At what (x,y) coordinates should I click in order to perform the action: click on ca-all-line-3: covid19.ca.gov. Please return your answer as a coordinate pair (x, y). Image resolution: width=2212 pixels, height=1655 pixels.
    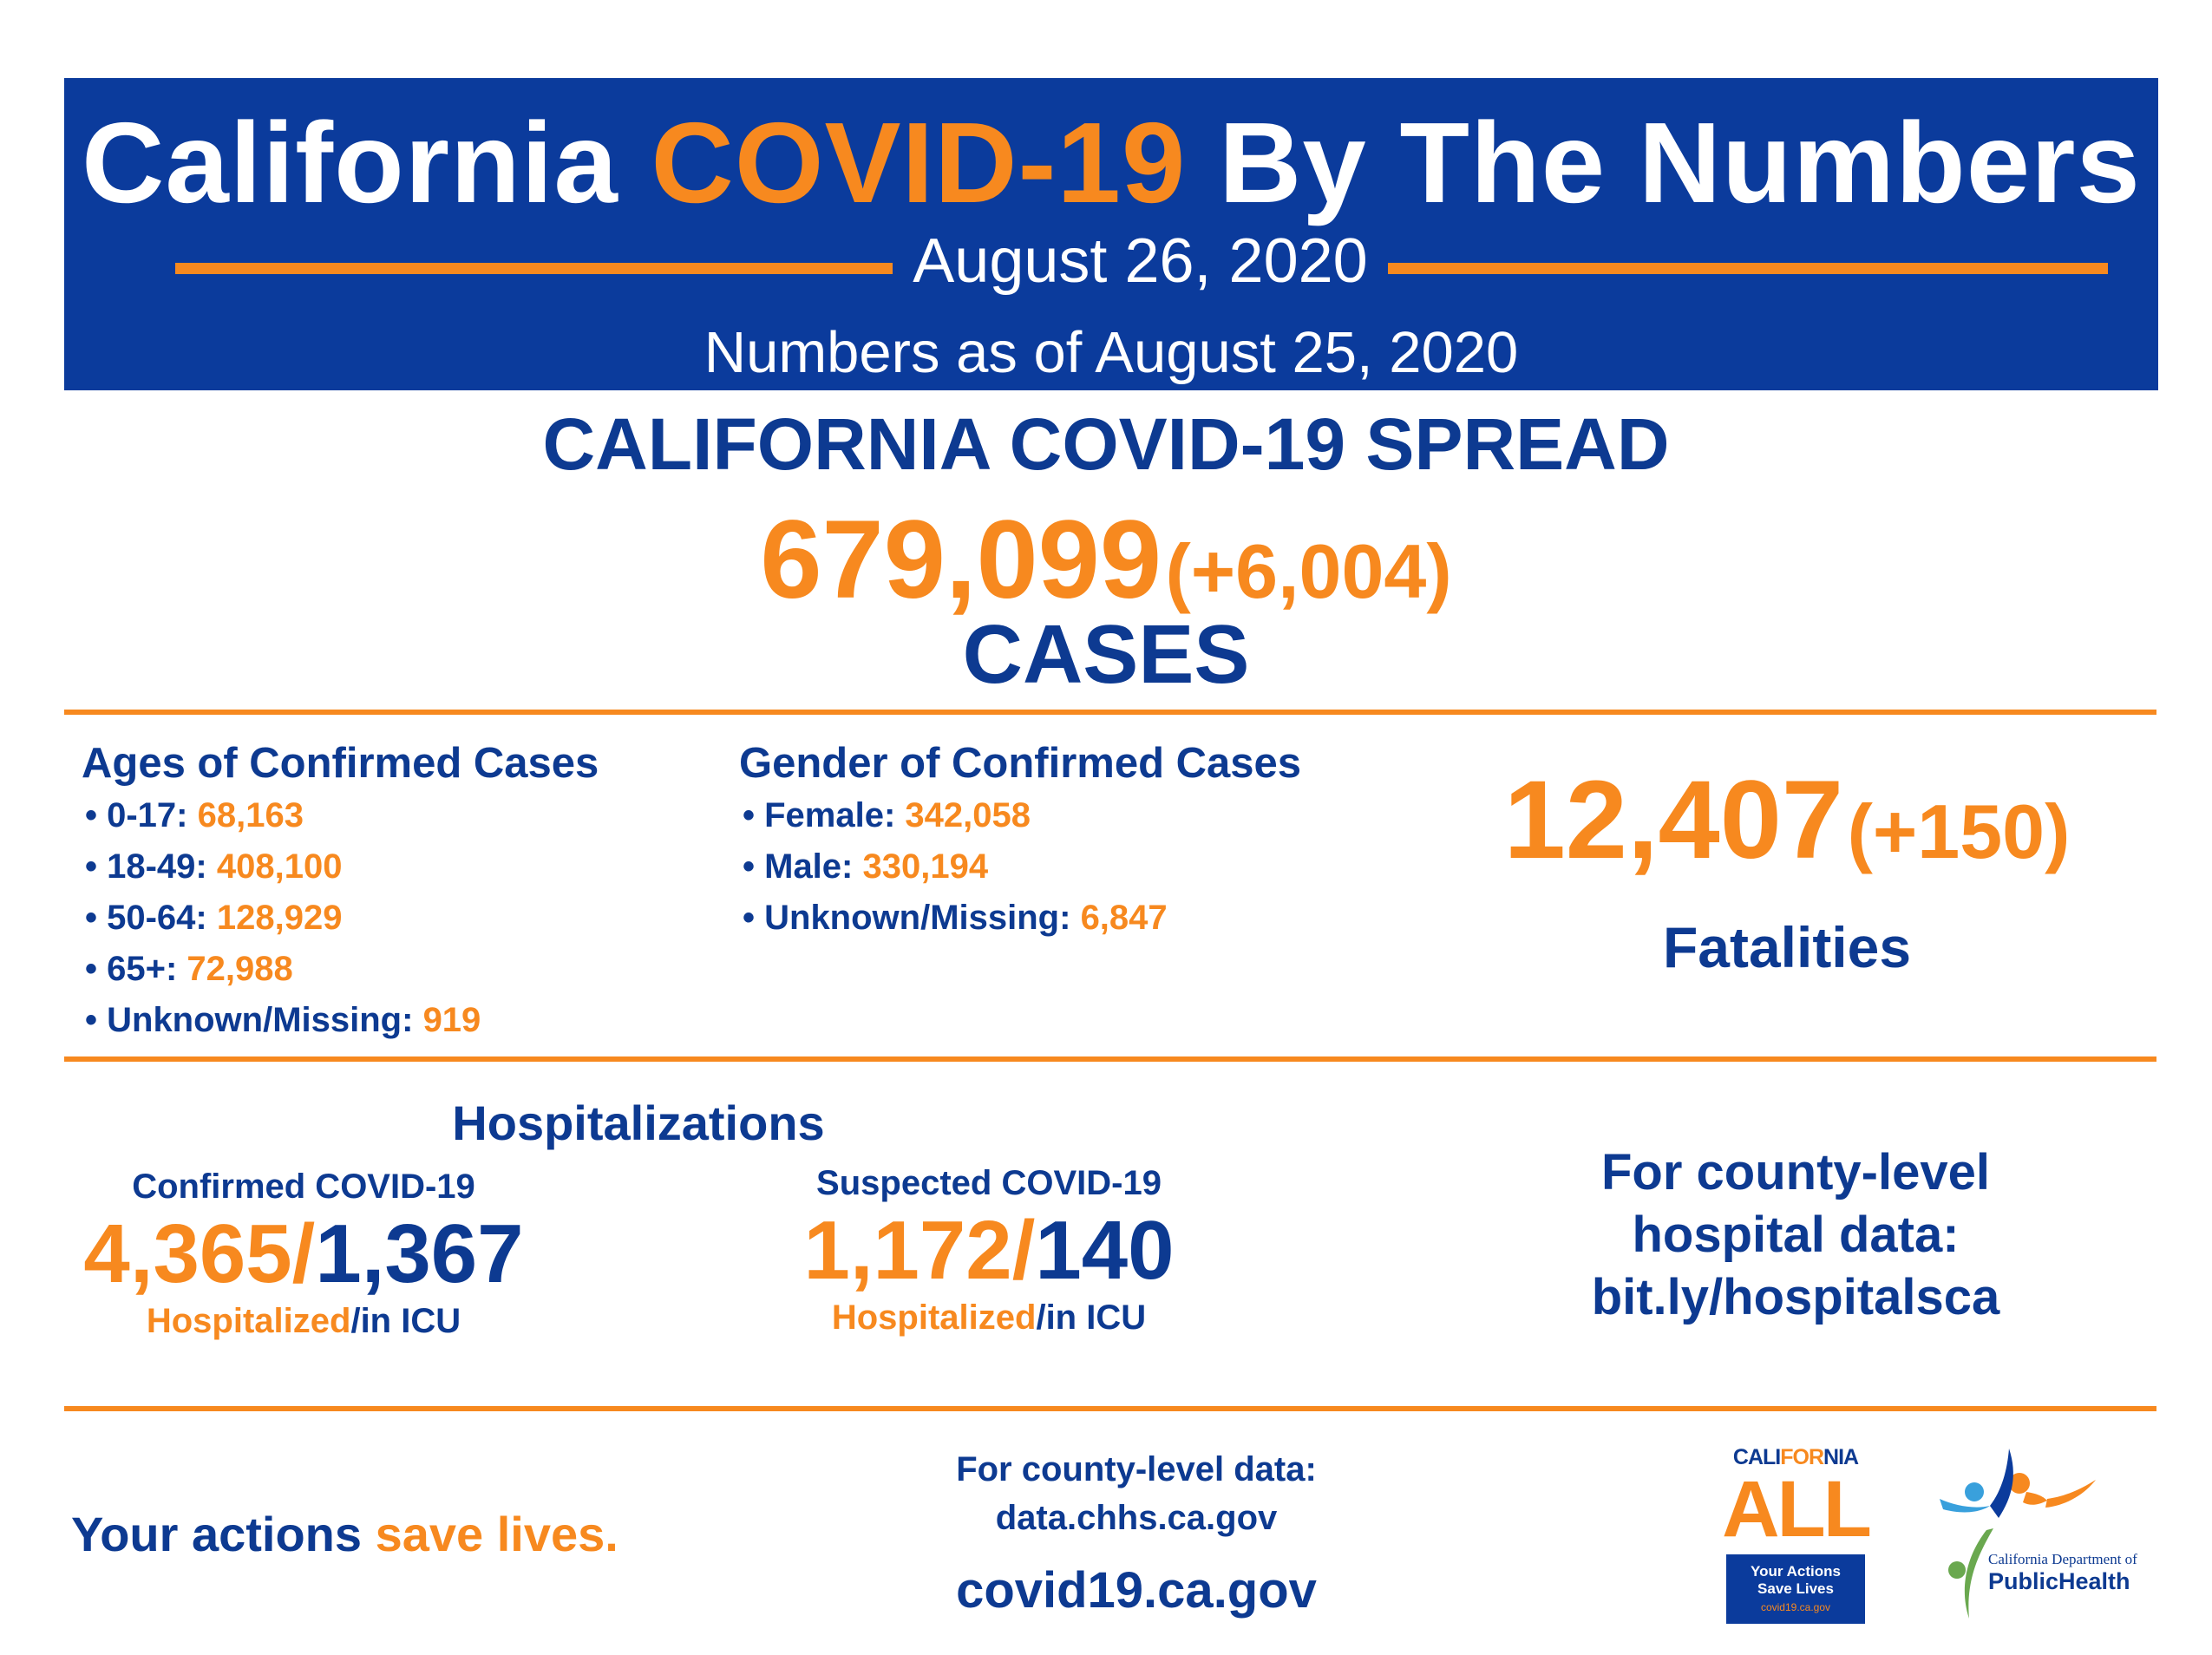
    Looking at the image, I should click on (1796, 1607).